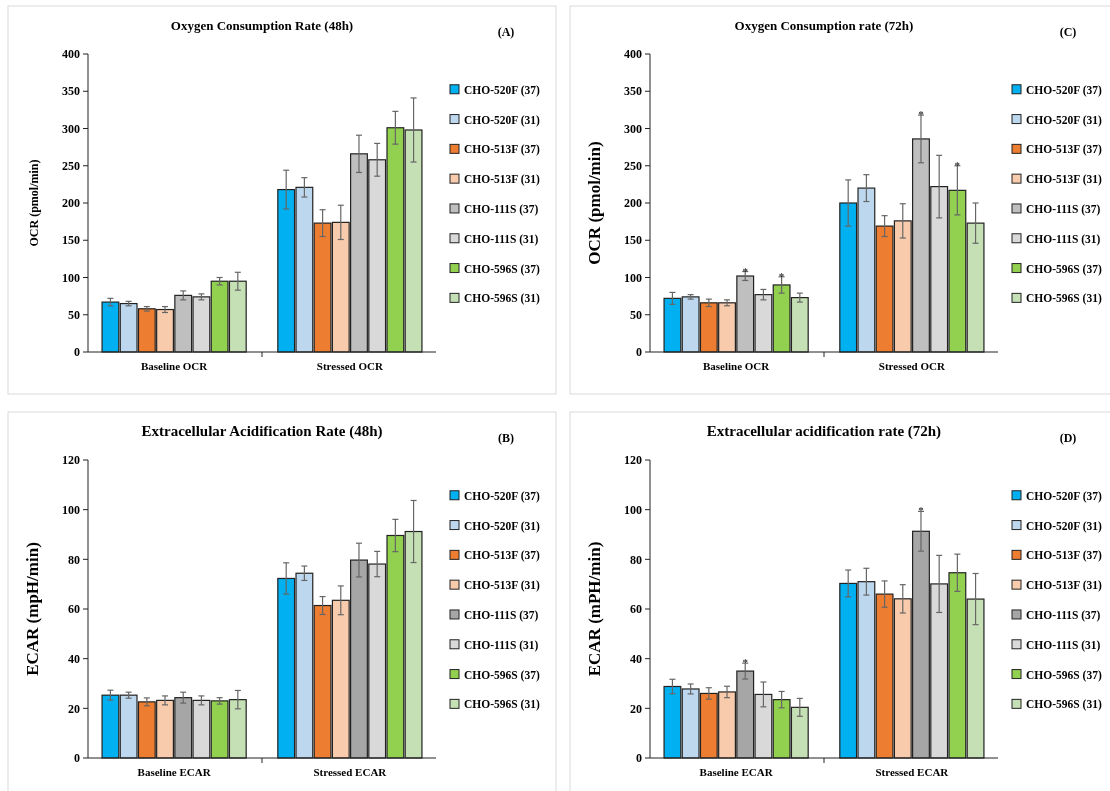  I want to click on text: (B), so click(506, 438).